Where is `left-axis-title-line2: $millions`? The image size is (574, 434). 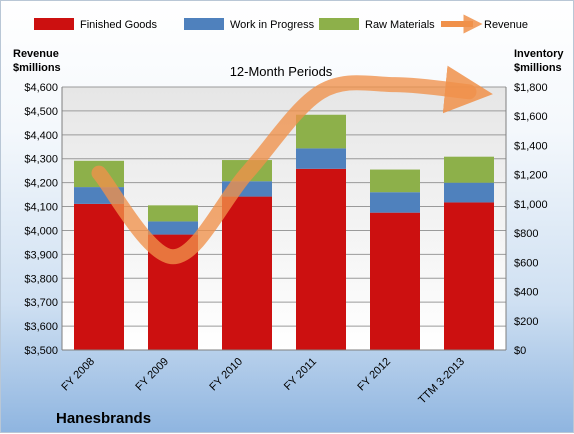 left-axis-title-line2: $millions is located at coordinates (37, 68).